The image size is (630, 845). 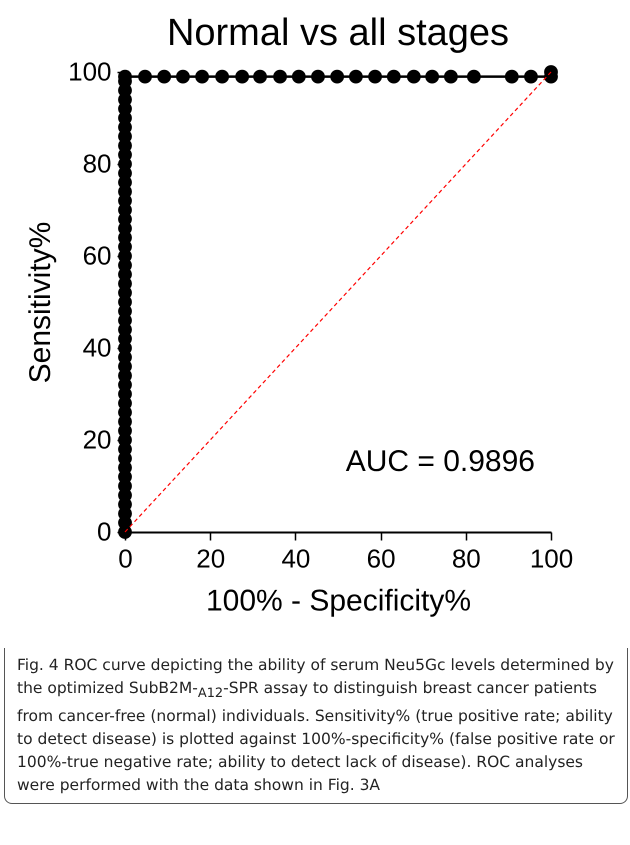 I want to click on y-tick-label: 100, so click(x=90, y=71).